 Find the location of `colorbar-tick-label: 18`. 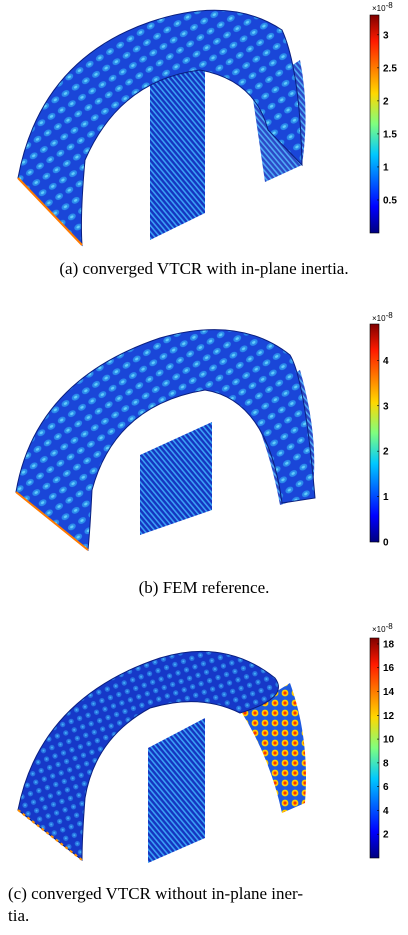

colorbar-tick-label: 18 is located at coordinates (389, 644).